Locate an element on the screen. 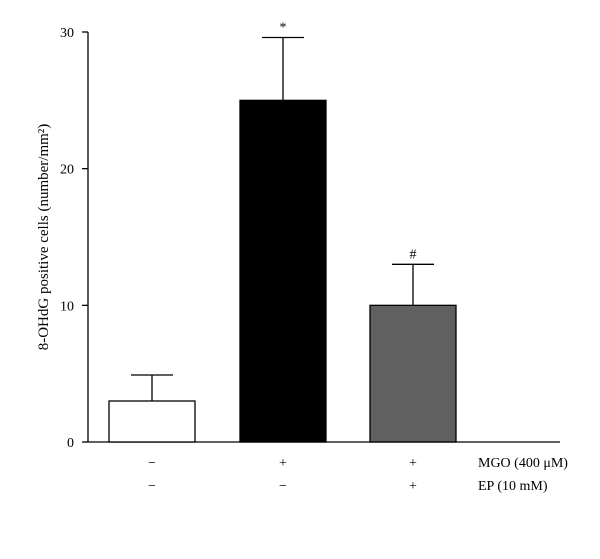 This screenshot has height=559, width=600. treatment-sign-r0-c0: − is located at coordinates (152, 463).